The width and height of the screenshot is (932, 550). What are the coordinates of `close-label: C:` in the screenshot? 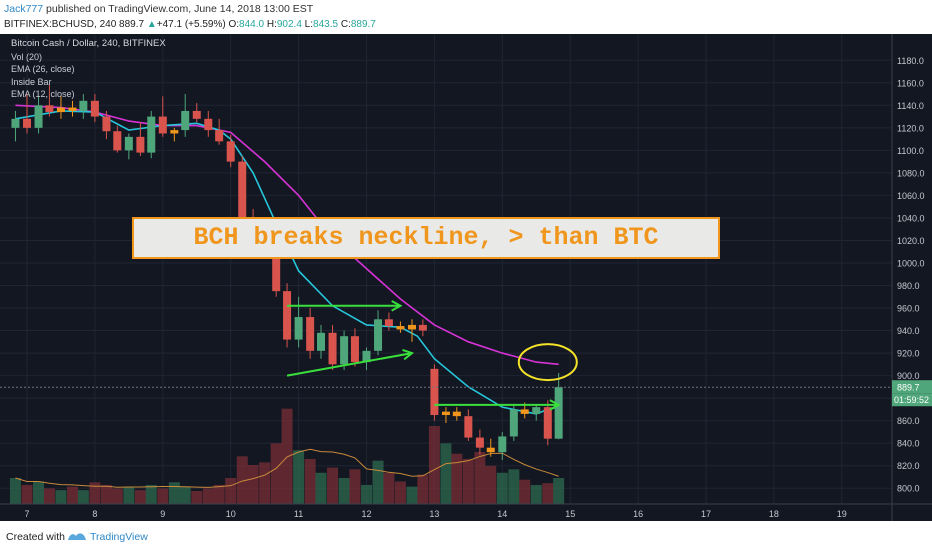 It's located at (345, 24).